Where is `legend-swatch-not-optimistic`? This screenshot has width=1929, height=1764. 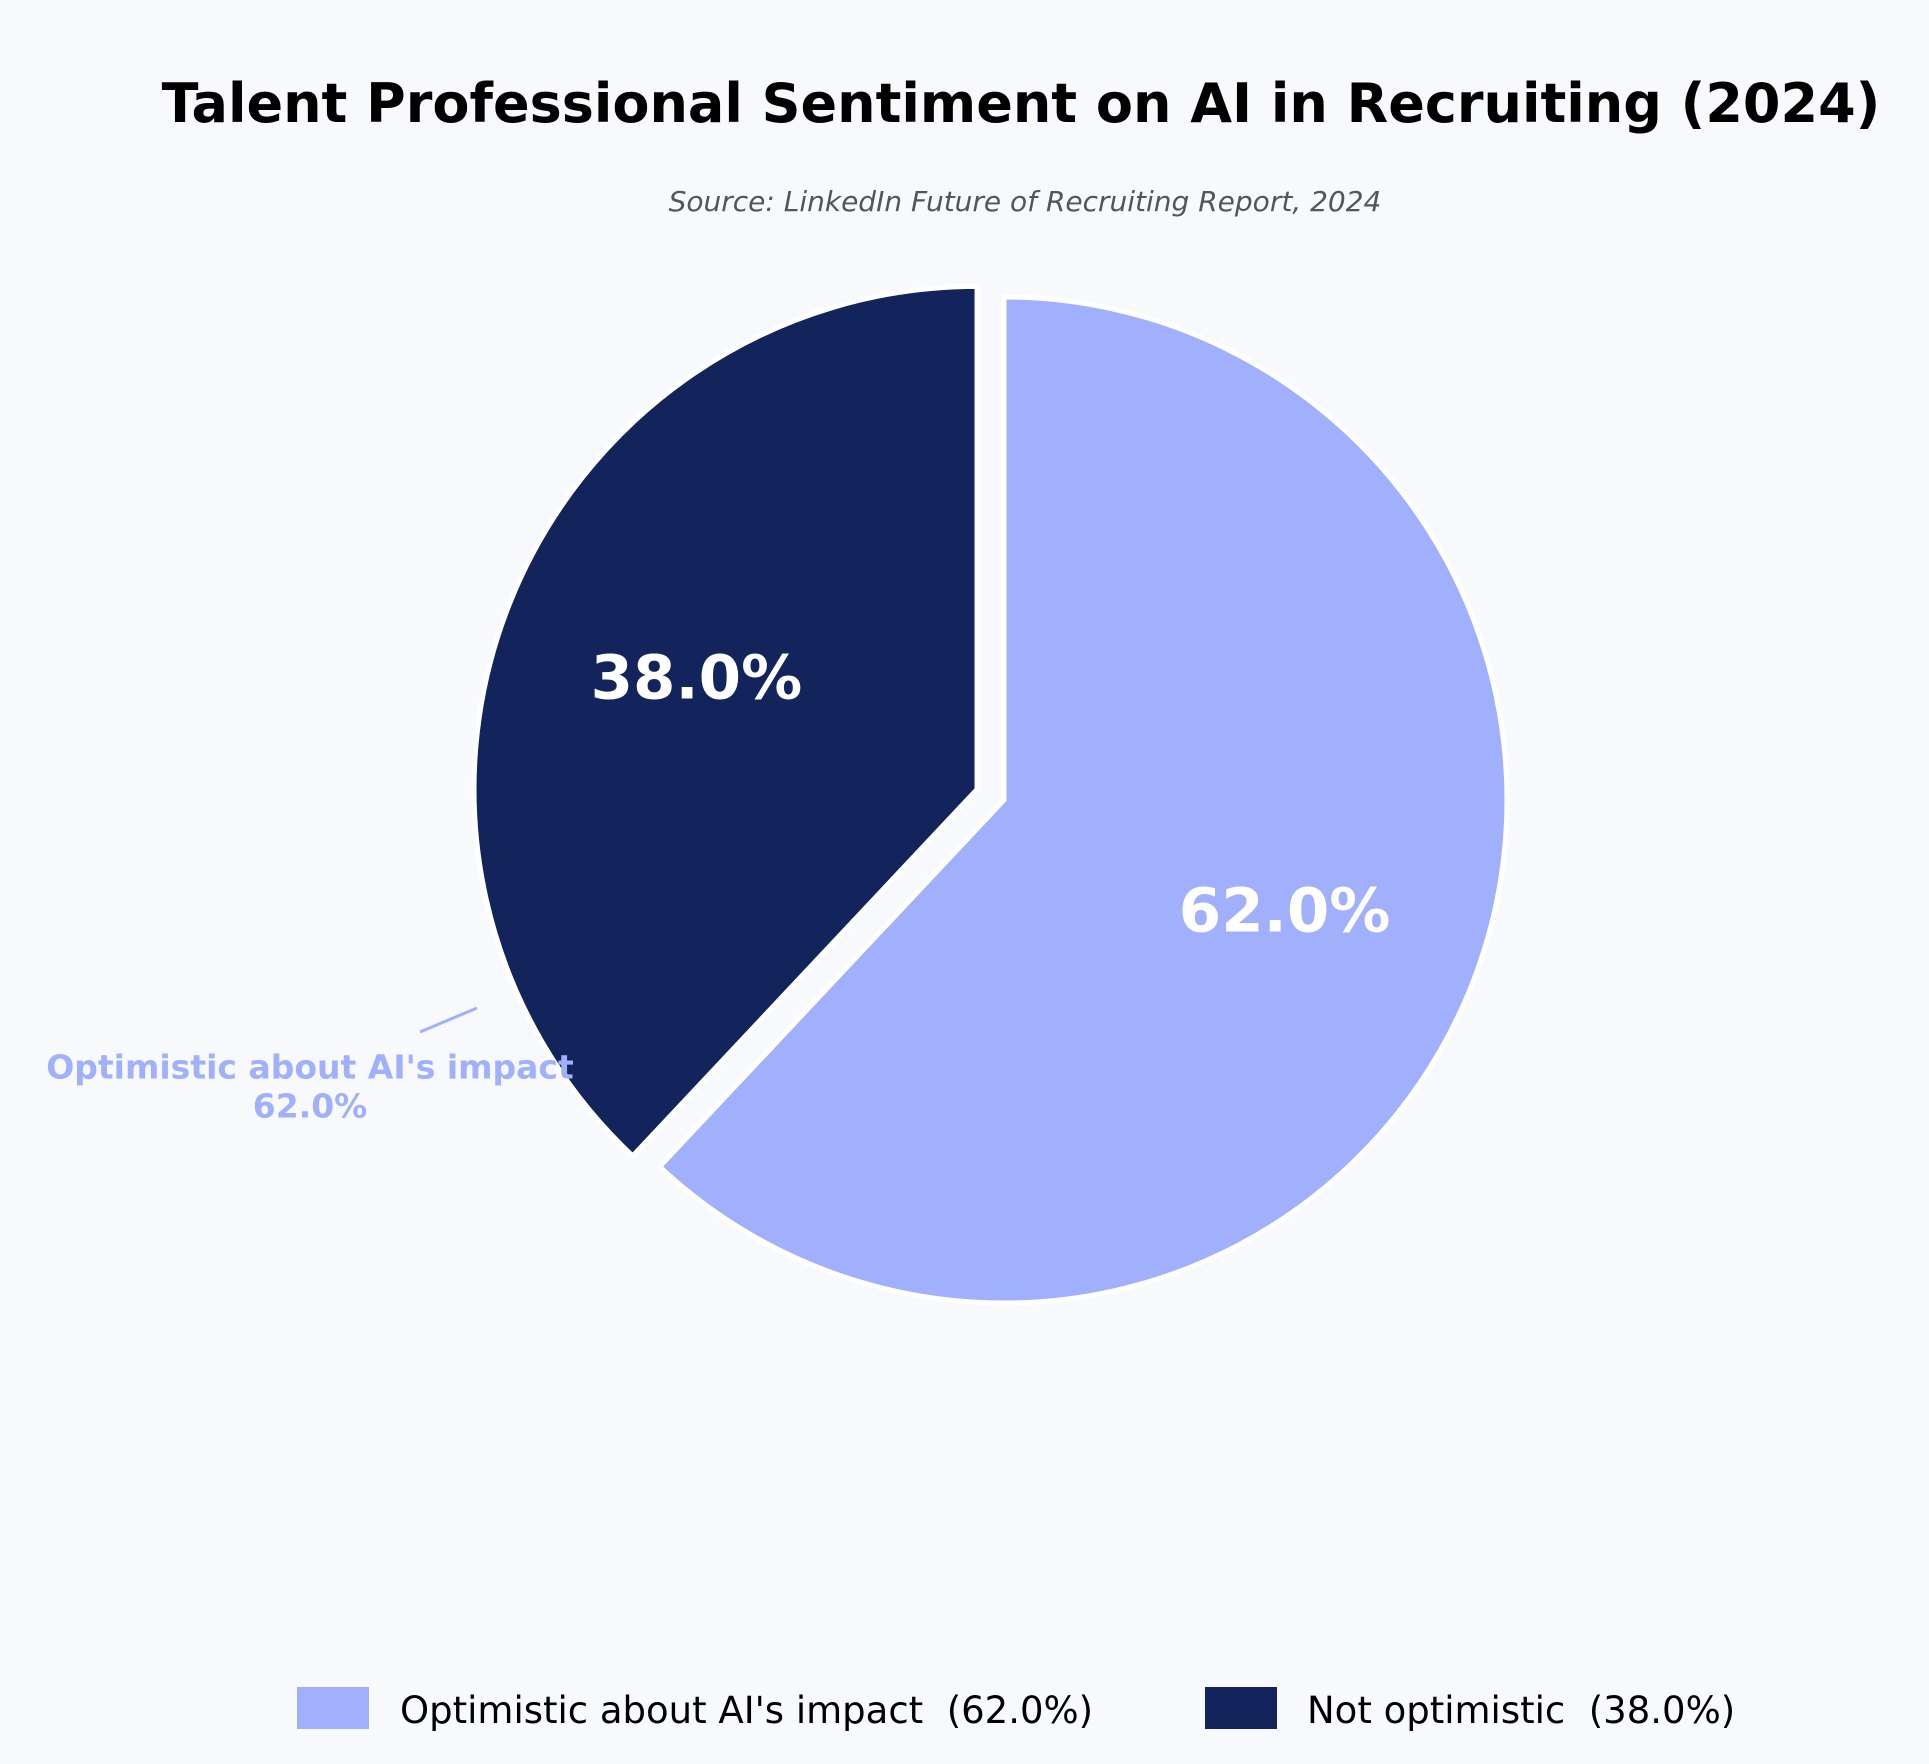
legend-swatch-not-optimistic is located at coordinates (1241, 1708).